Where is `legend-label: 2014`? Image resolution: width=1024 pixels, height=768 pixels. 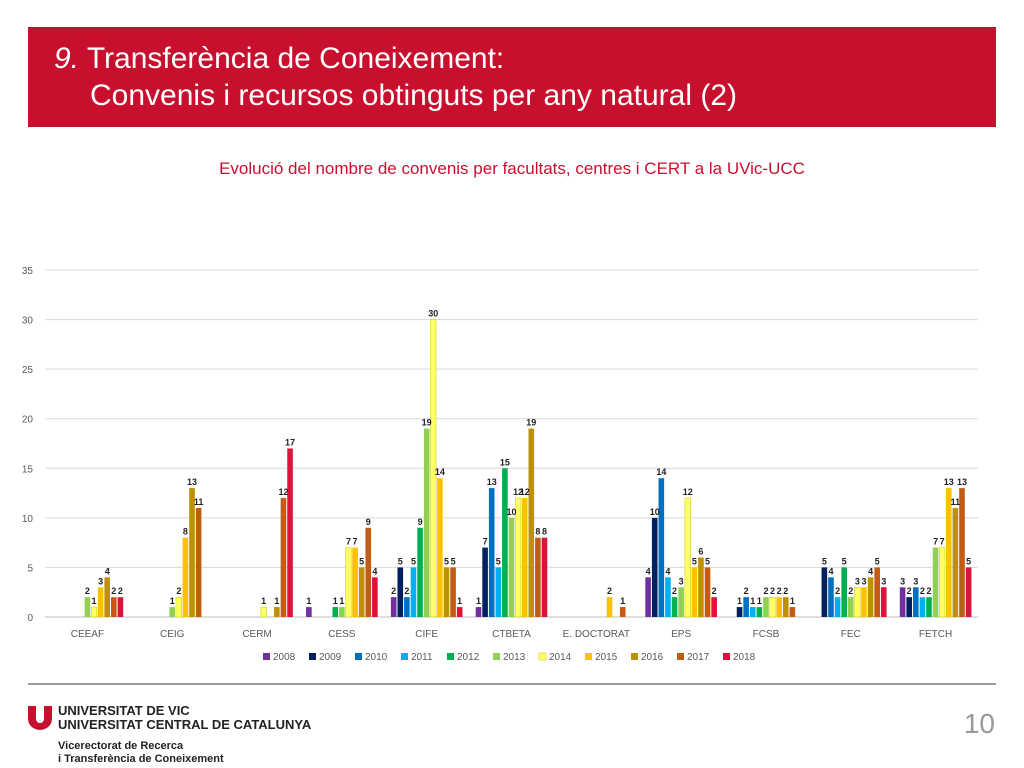
legend-label: 2014 is located at coordinates (560, 657).